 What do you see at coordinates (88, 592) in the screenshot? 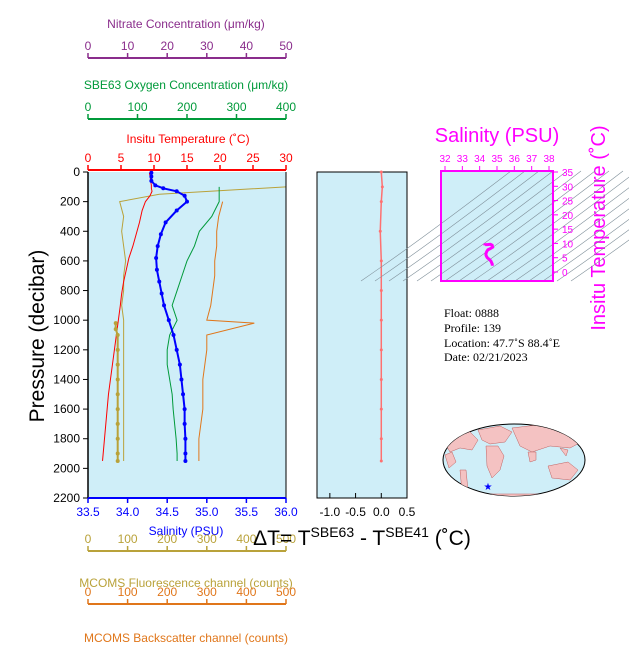
I see `backscatter-tick-label: 0` at bounding box center [88, 592].